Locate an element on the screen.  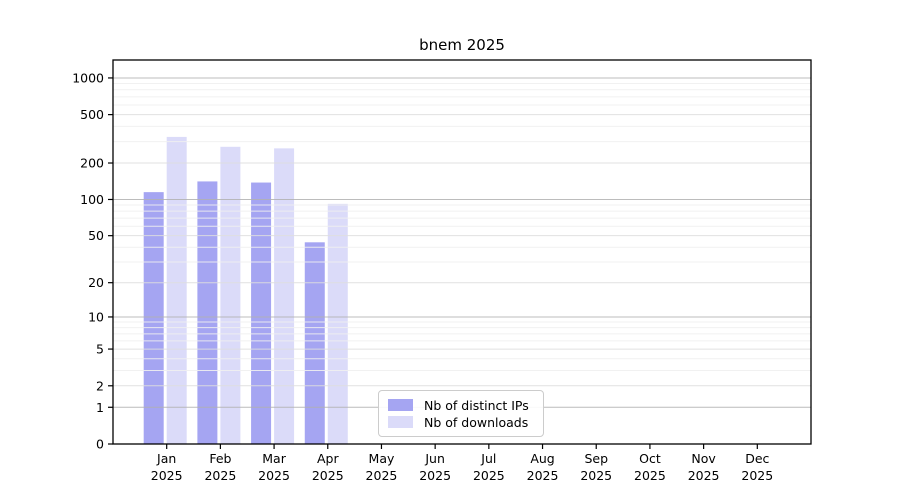
x-tick-year-may: 2025 is located at coordinates (382, 475).